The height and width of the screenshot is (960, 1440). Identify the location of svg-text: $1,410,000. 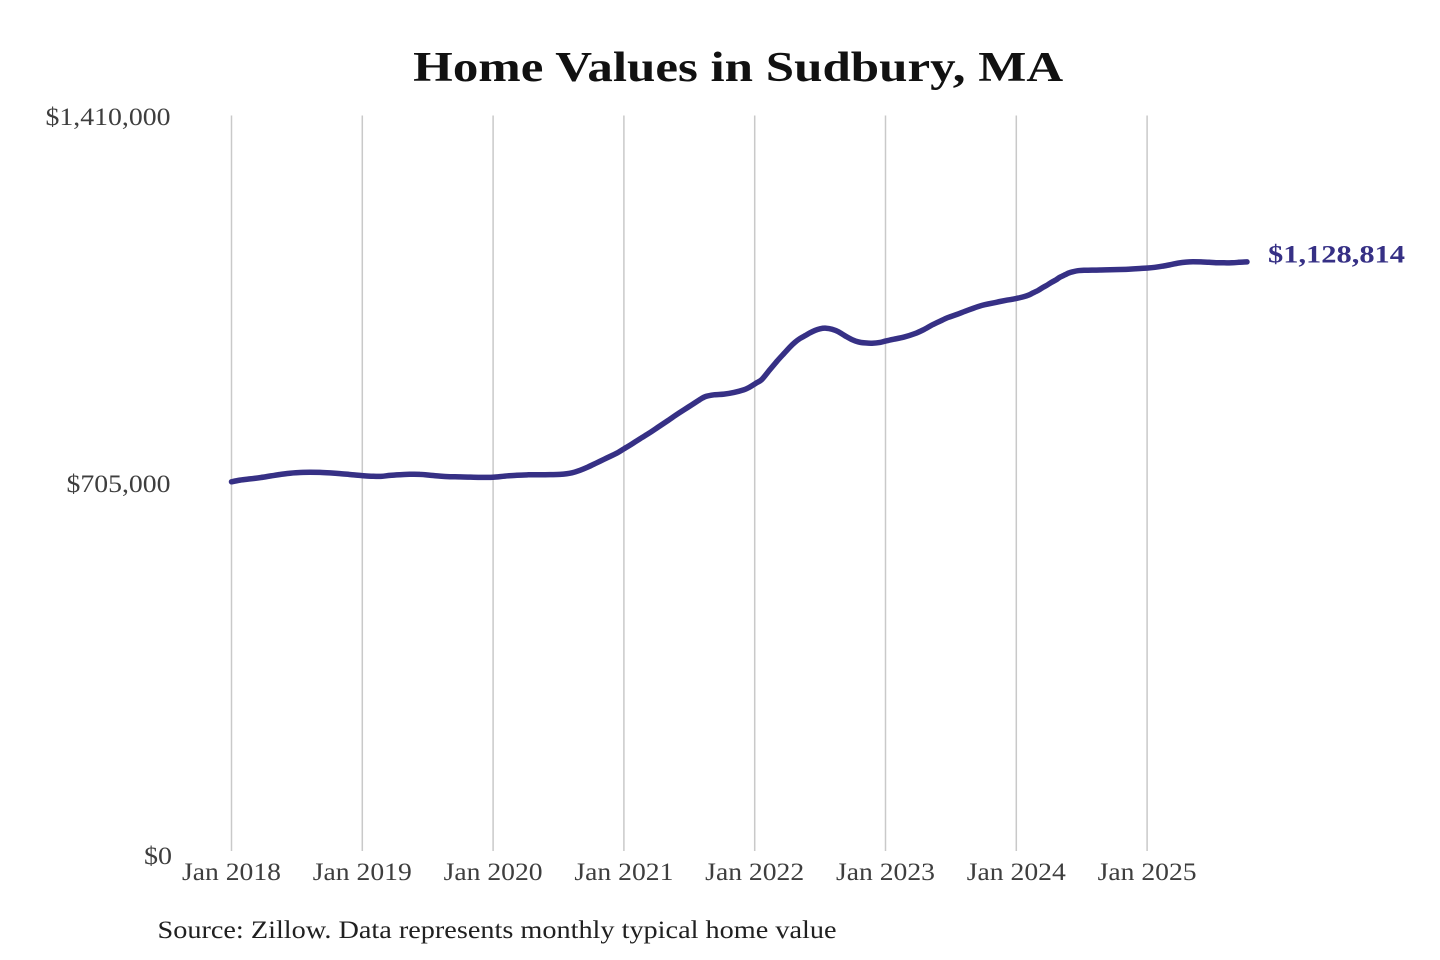
(108, 117).